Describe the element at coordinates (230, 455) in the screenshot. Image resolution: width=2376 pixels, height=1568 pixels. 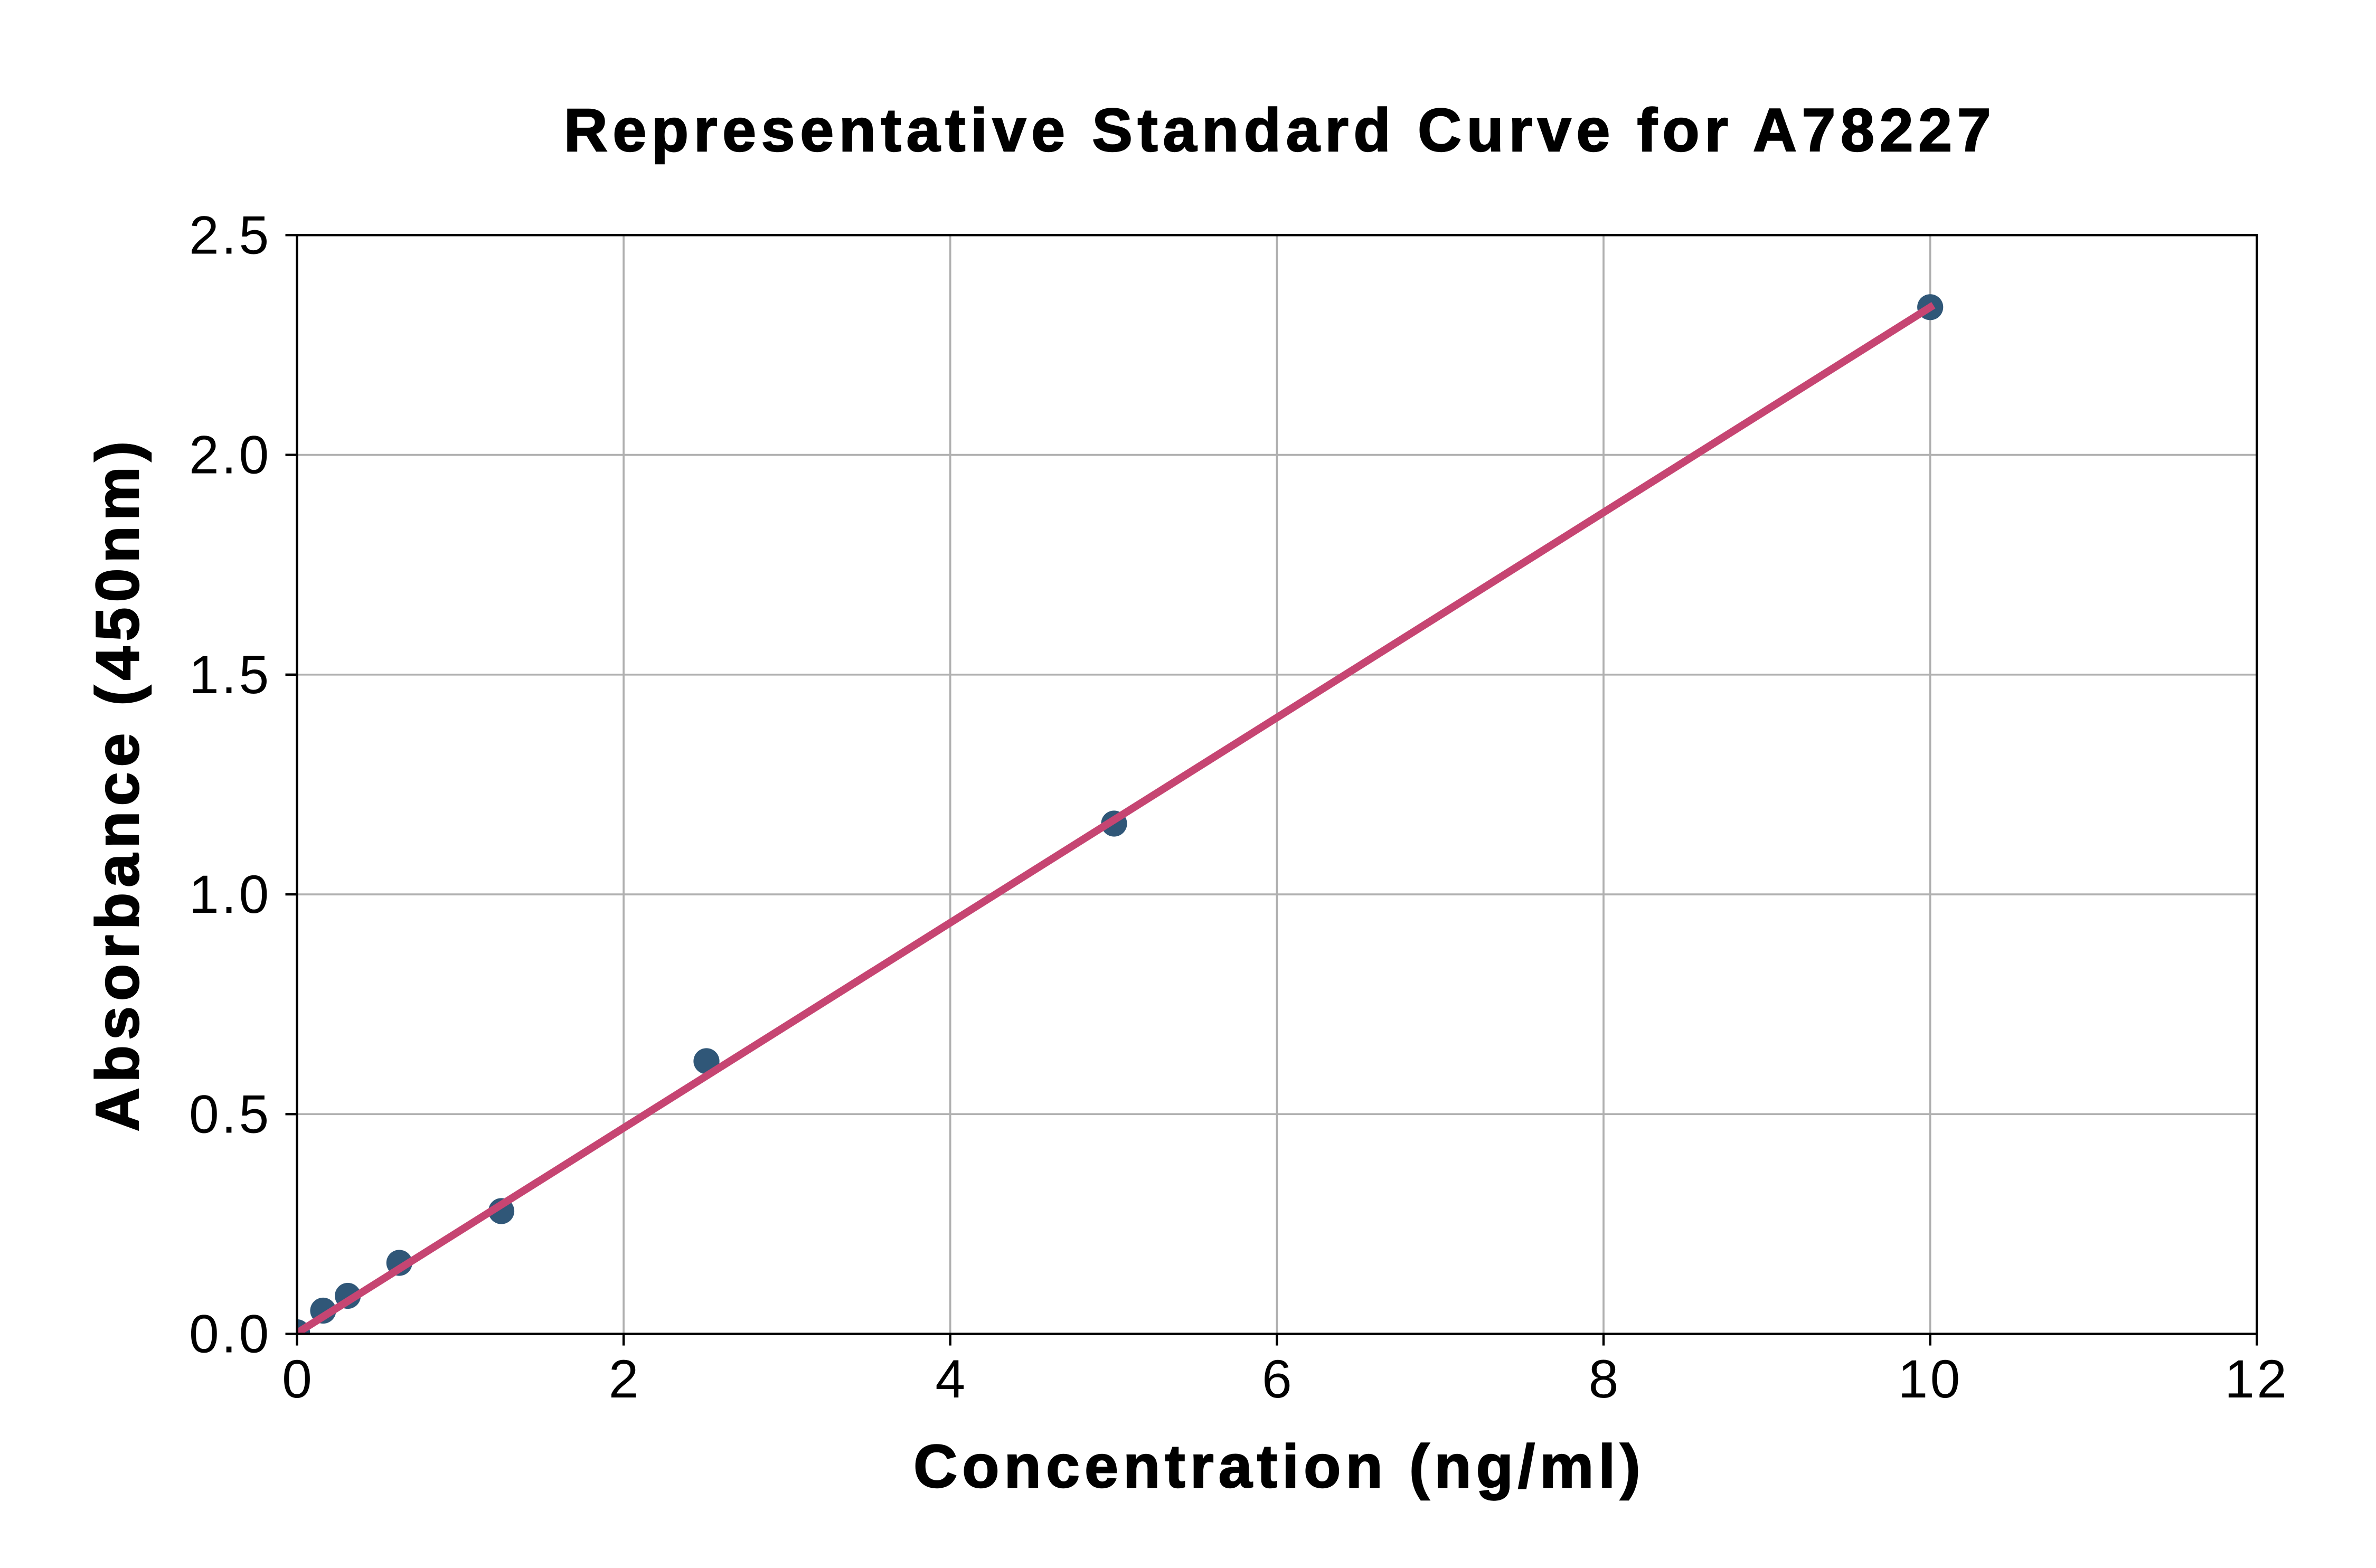
I see `svg-text: 2.0` at that location.